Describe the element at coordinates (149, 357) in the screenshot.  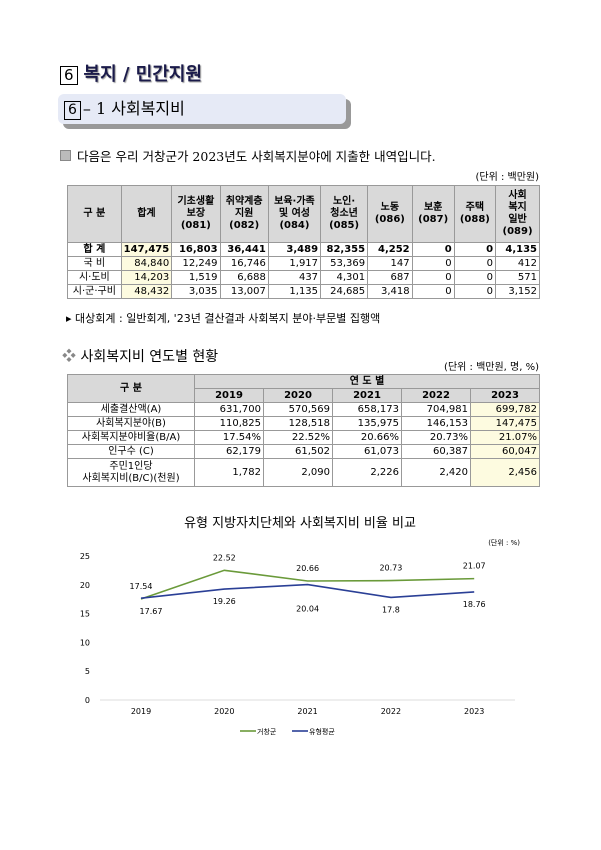
I see `section2-title: 사회복지비 연도별 현황` at that location.